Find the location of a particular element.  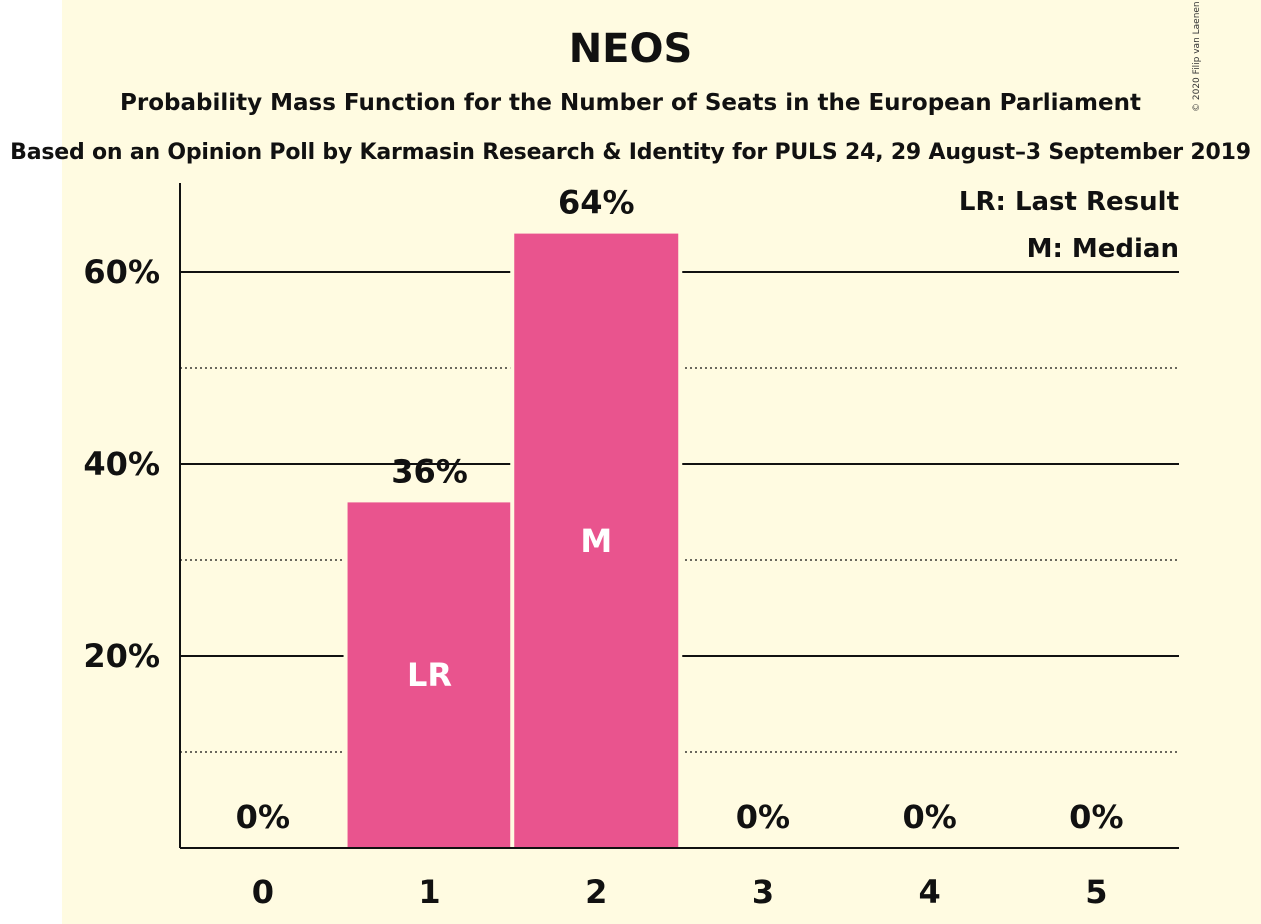

y-tick-label: 20% is located at coordinates (121, 656).